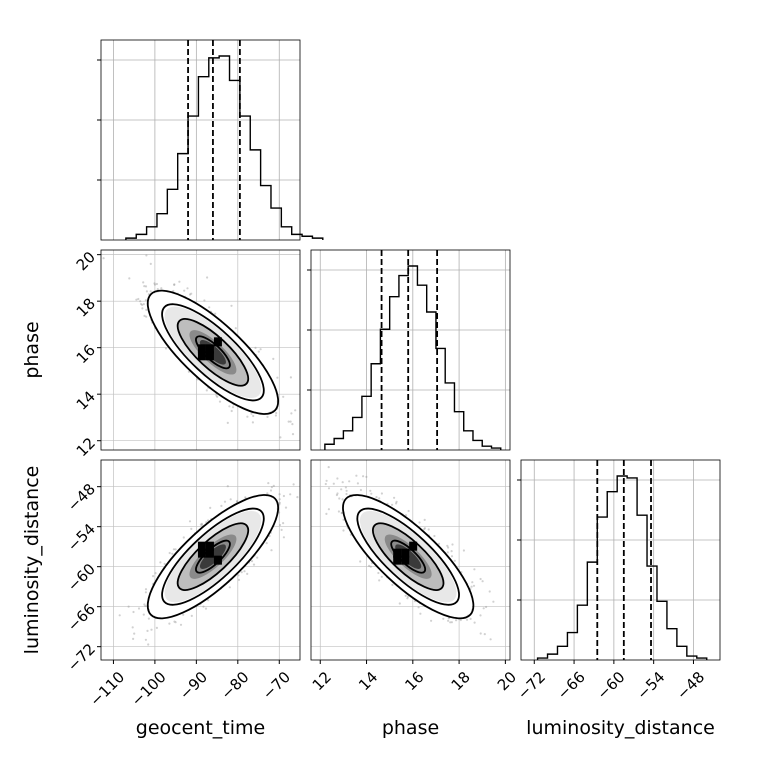  What do you see at coordinates (571, 685) in the screenshot?
I see `x-tick-label: −66` at bounding box center [571, 685].